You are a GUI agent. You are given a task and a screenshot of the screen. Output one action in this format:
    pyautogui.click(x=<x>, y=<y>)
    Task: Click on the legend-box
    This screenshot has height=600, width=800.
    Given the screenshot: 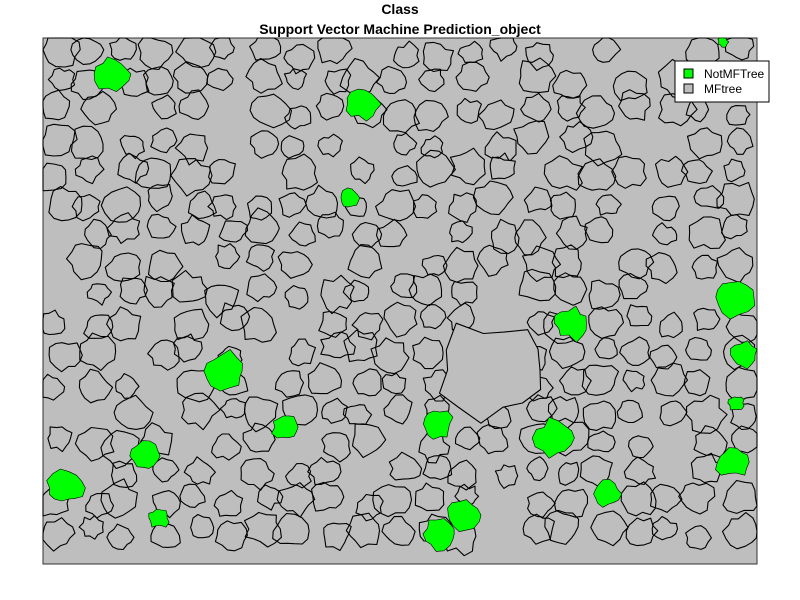 What is the action you would take?
    pyautogui.click(x=722, y=81)
    